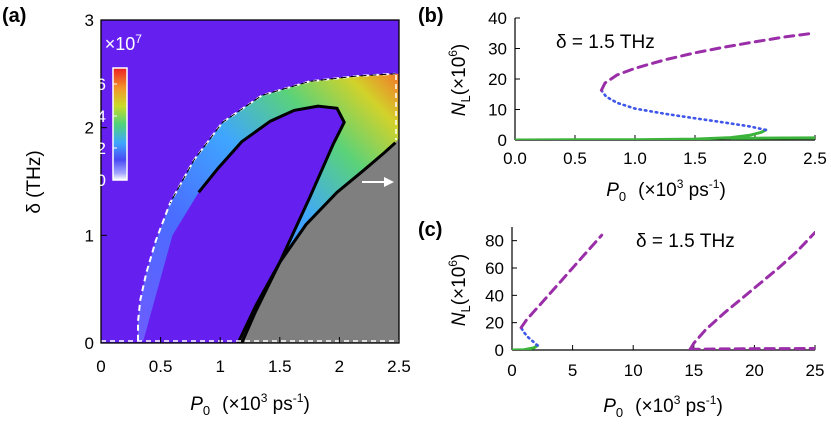  Describe the element at coordinates (431, 16) in the screenshot. I see `panel-label-b: (b)` at that location.